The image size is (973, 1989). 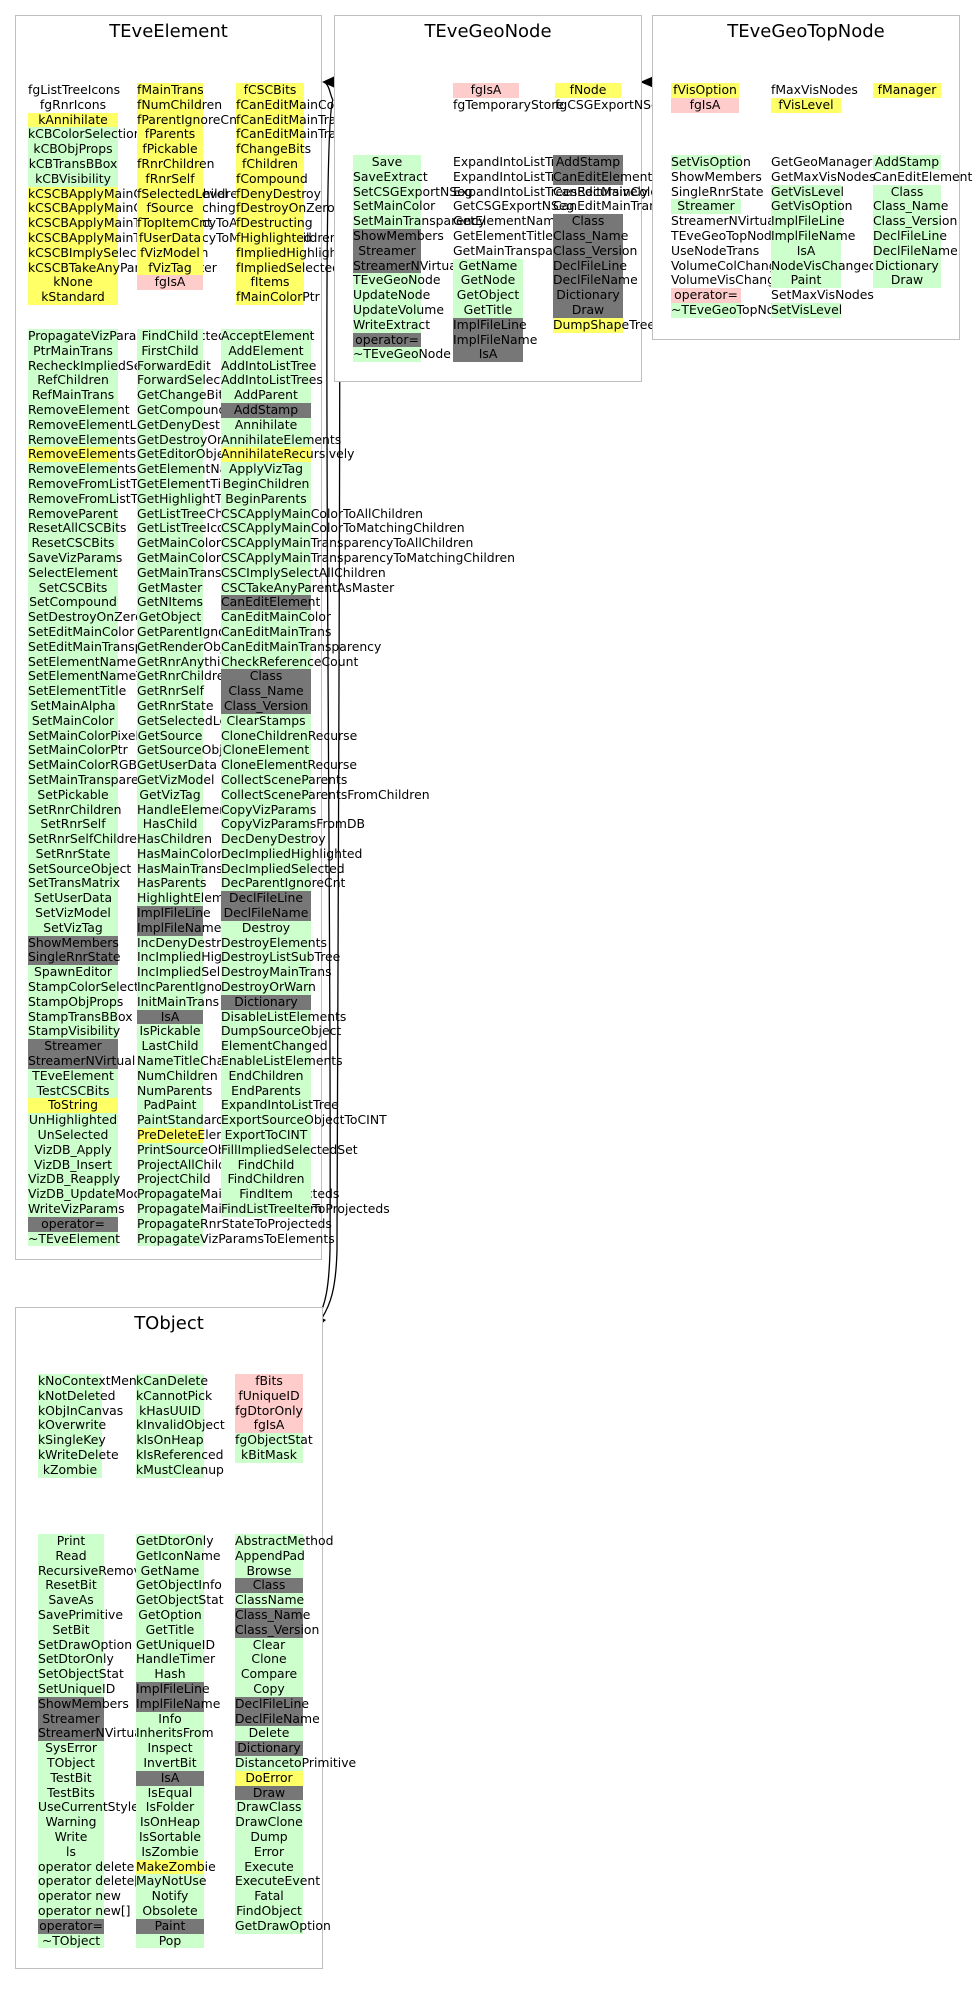 What do you see at coordinates (73, 928) in the screenshot?
I see `class-entry: SetVizTag` at bounding box center [73, 928].